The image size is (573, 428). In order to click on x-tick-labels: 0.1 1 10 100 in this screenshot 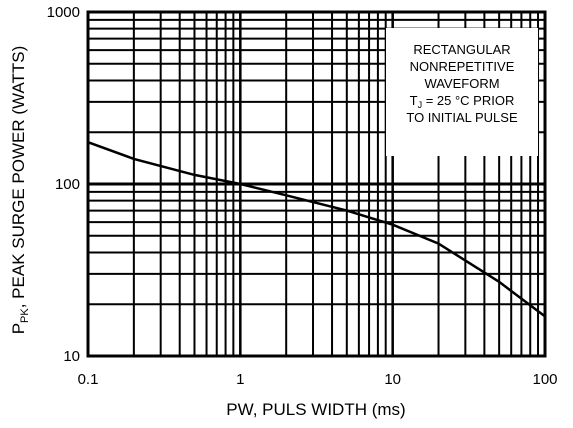, I will do `click(318, 379)`.